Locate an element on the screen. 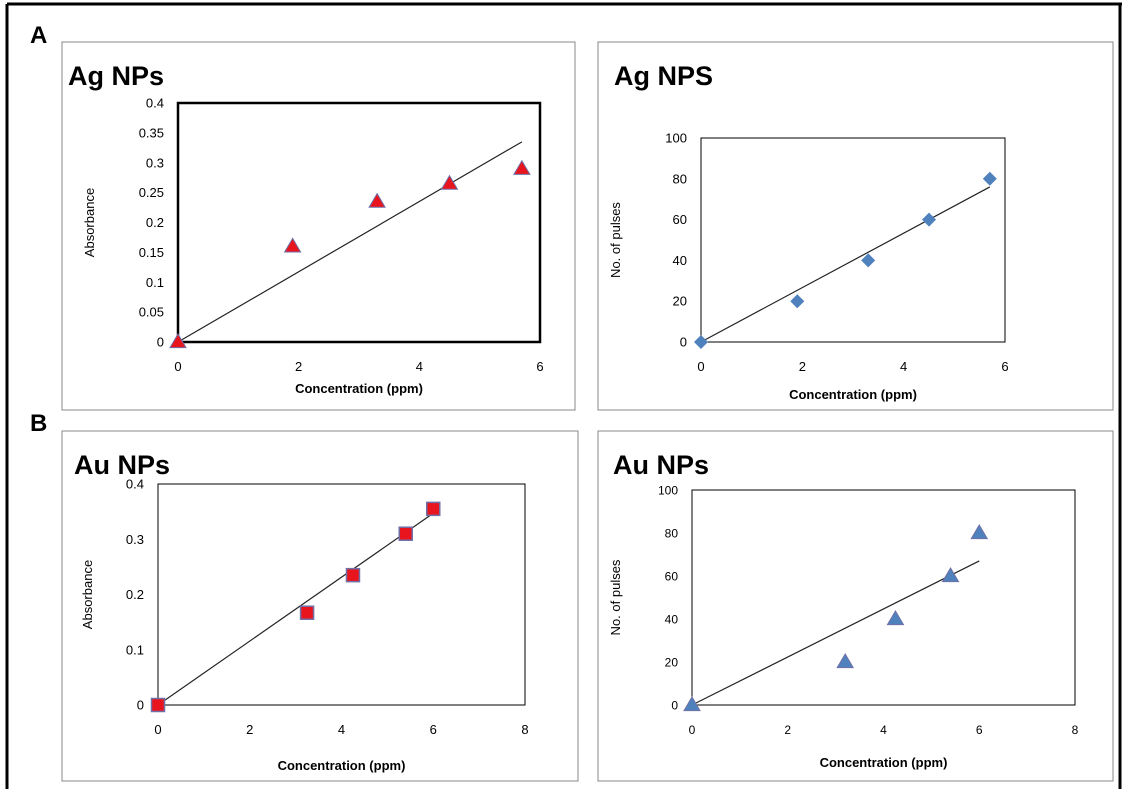  chart-title: Ag NPs is located at coordinates (116, 76).